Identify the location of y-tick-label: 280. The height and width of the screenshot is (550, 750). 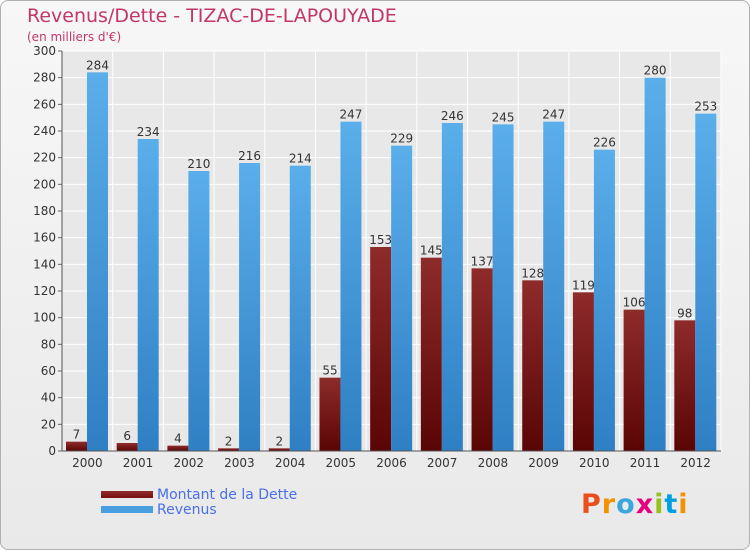
(44, 78).